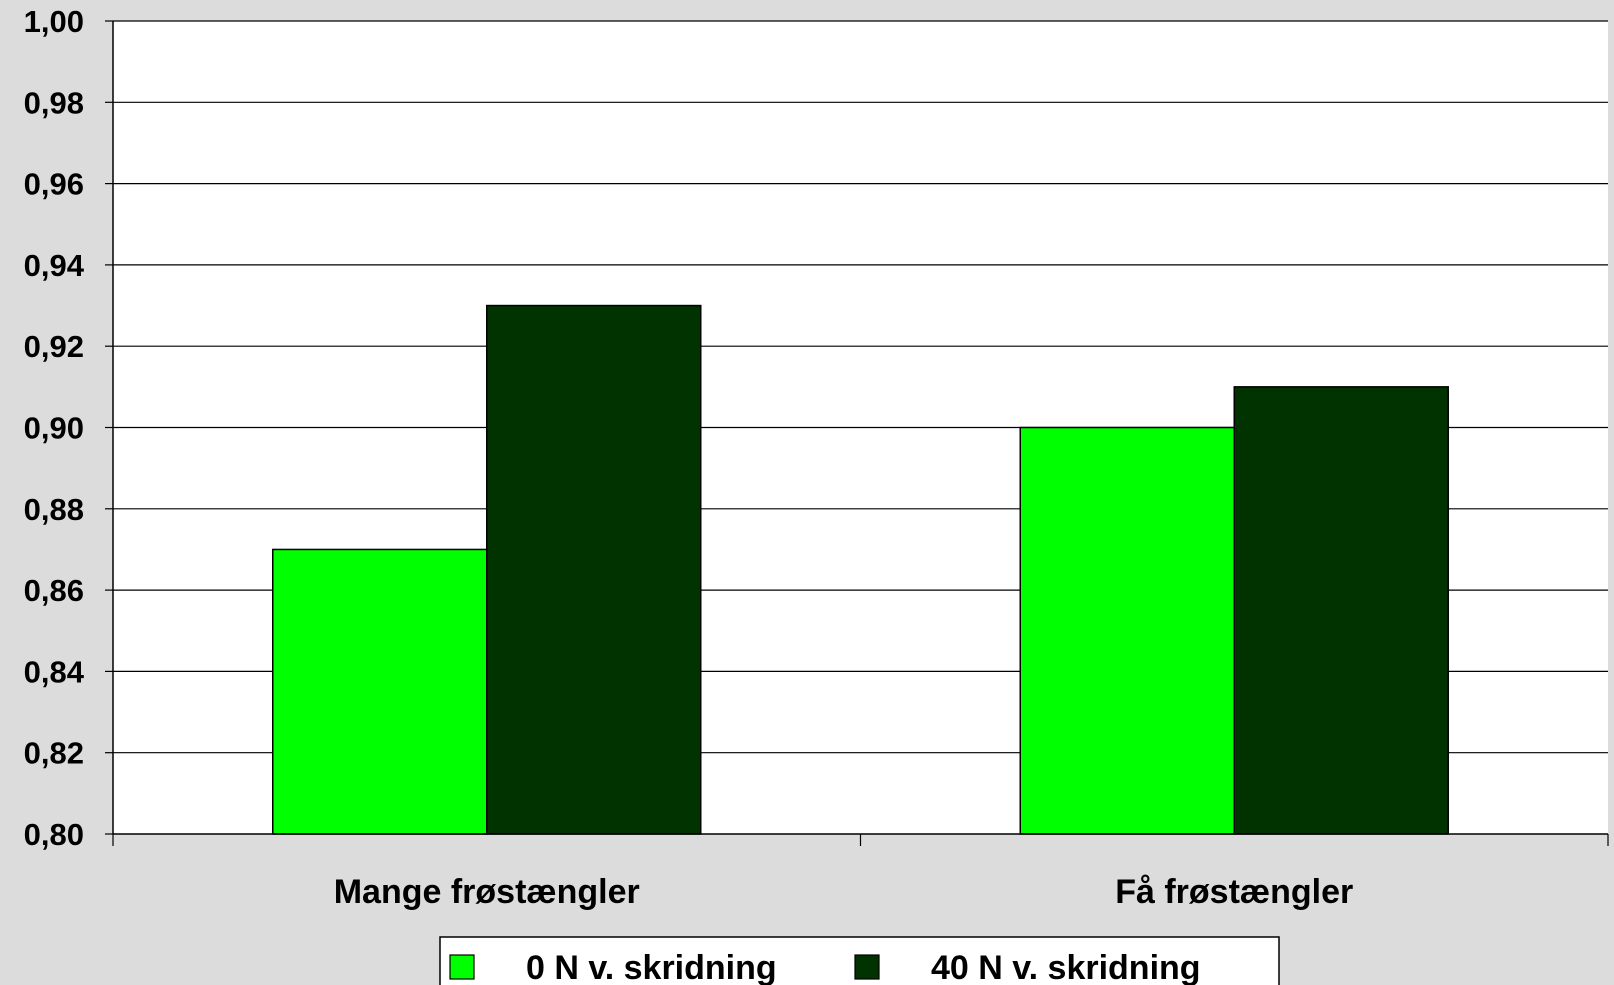  I want to click on y-tick-label: 0,80, so click(54, 834).